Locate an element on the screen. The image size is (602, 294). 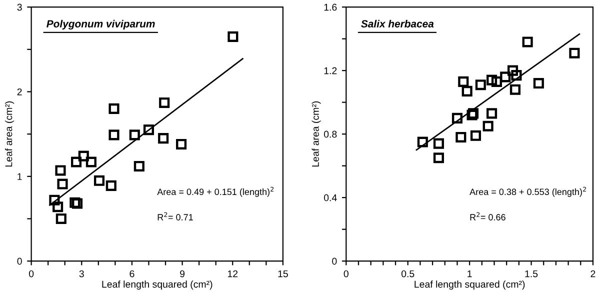
x-tick-label: 1 is located at coordinates (470, 274).